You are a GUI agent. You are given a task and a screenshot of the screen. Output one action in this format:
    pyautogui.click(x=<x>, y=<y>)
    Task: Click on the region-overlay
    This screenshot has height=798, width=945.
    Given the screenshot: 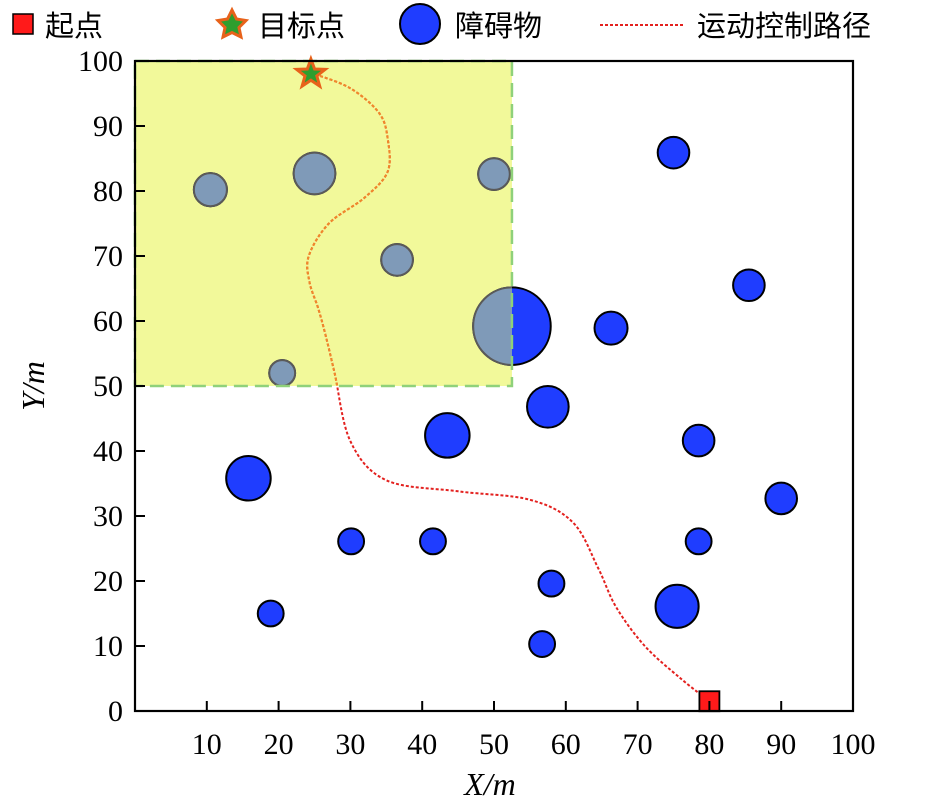 What is the action you would take?
    pyautogui.click(x=352, y=268)
    